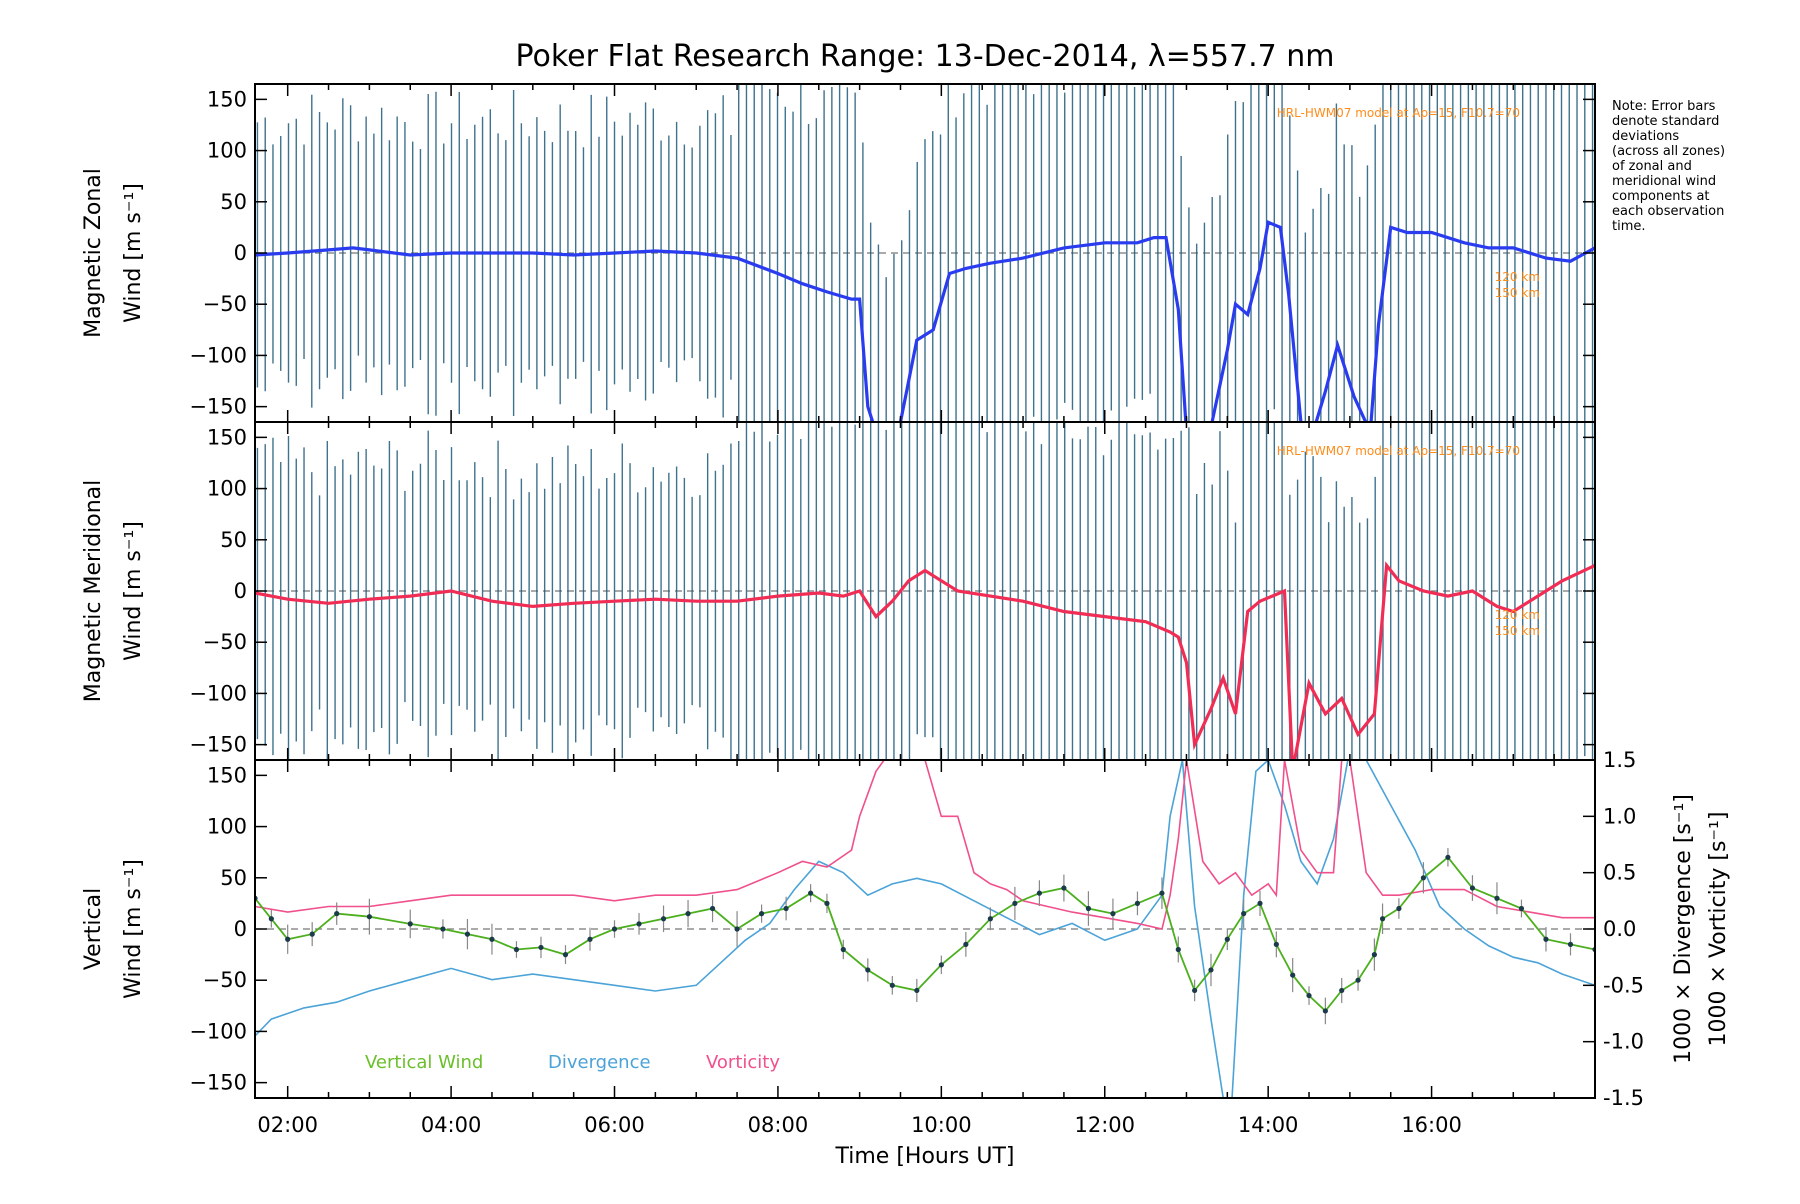 The image size is (1800, 1204). Describe the element at coordinates (743, 1062) in the screenshot. I see `legend-item-vorticity: Vorticity` at that location.